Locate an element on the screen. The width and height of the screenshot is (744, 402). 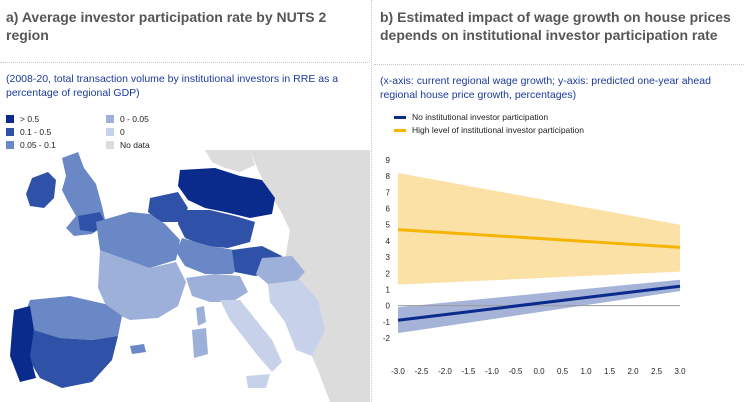
y-tick-label: 9 is located at coordinates (388, 160).